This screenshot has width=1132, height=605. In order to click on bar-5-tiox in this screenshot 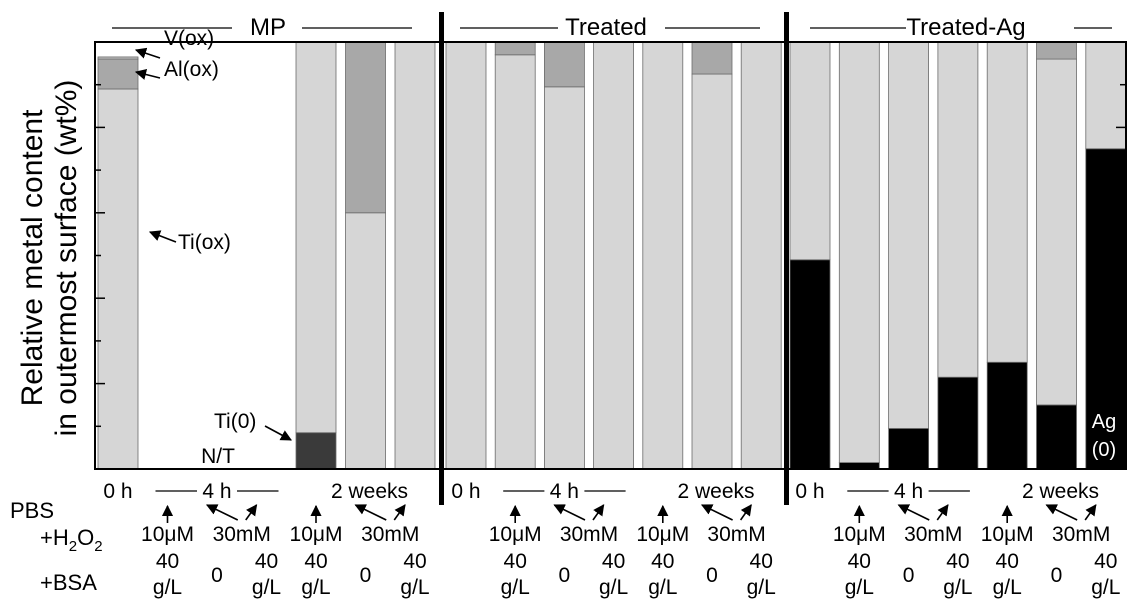, I will do `click(316, 237)`.